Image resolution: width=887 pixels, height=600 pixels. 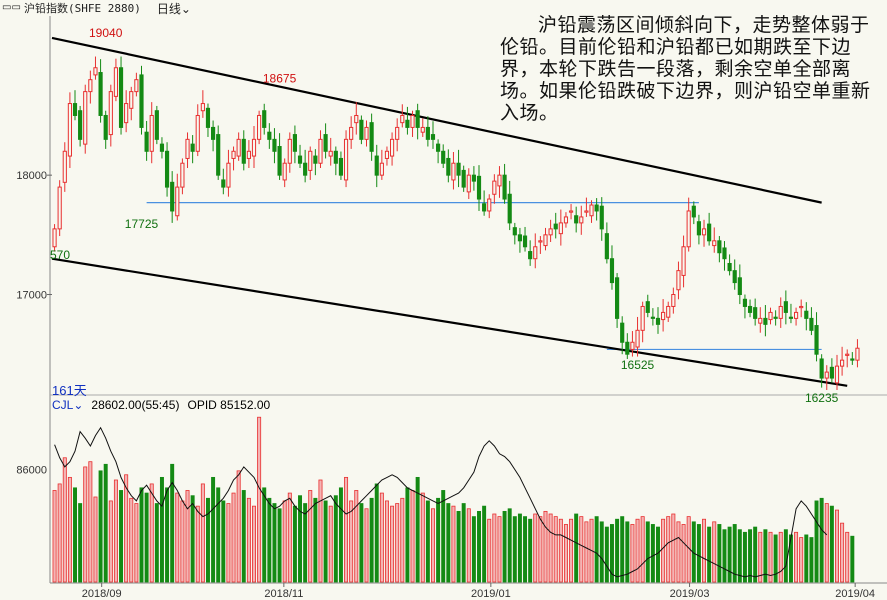 I want to click on indicator-selector: CJL⌄, so click(x=67, y=405).